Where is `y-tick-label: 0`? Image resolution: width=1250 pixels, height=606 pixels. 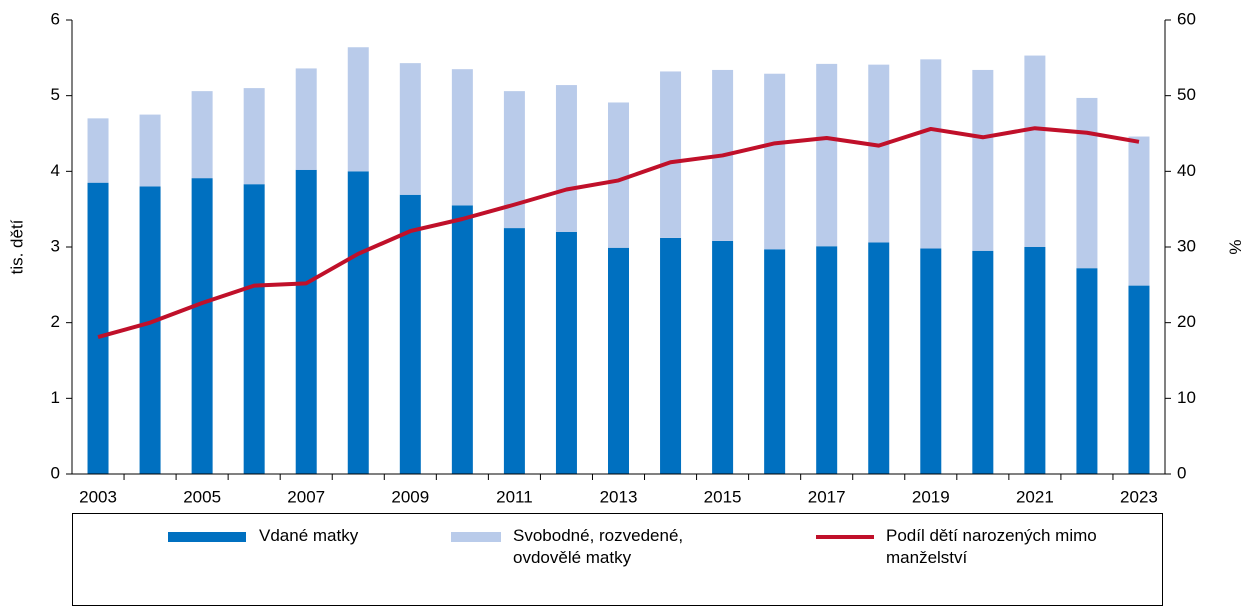 y-tick-label: 0 is located at coordinates (55, 472).